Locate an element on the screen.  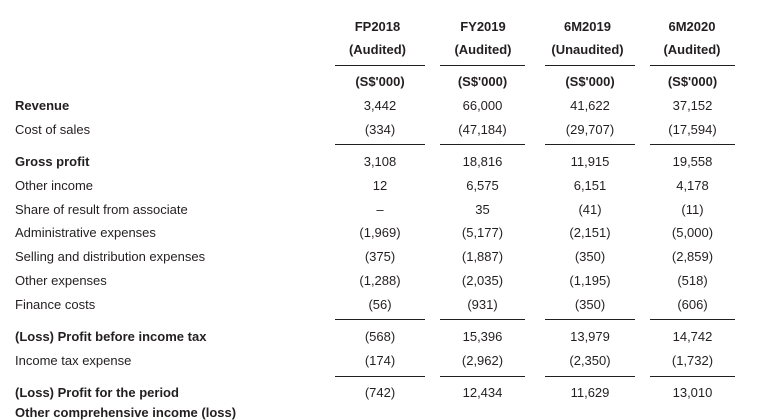
period-label: 6M2020 is located at coordinates (692, 26).